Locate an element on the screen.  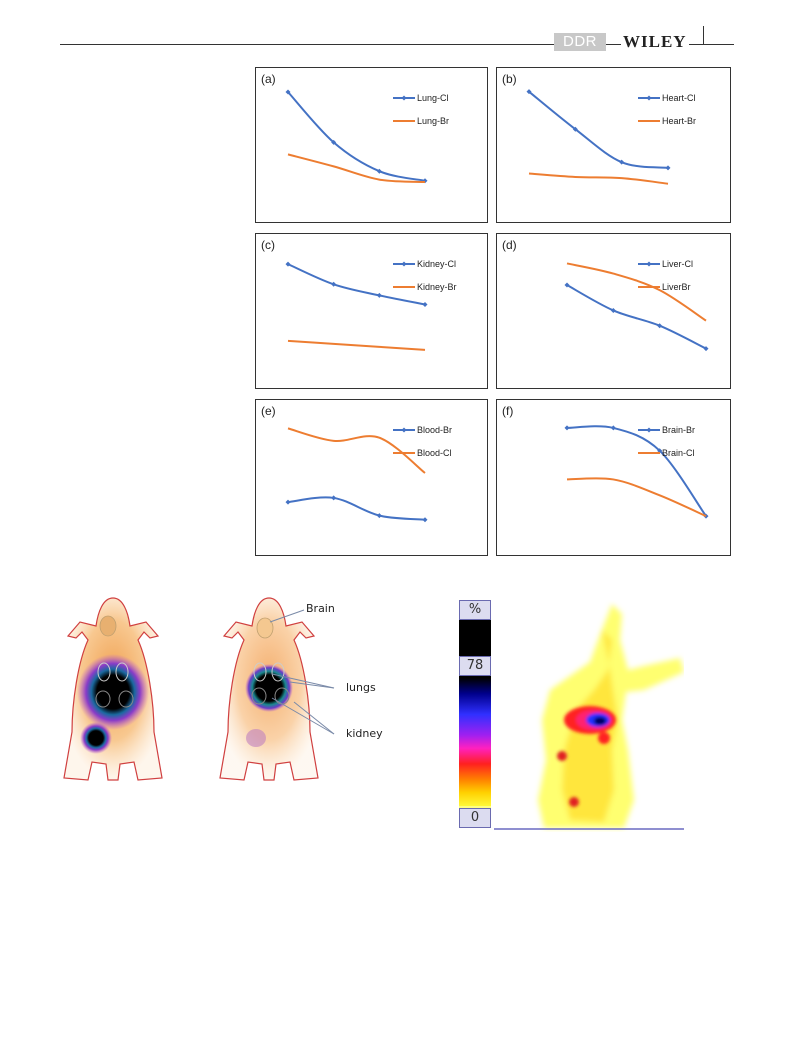
panel-label: (d) is located at coordinates (509, 245).